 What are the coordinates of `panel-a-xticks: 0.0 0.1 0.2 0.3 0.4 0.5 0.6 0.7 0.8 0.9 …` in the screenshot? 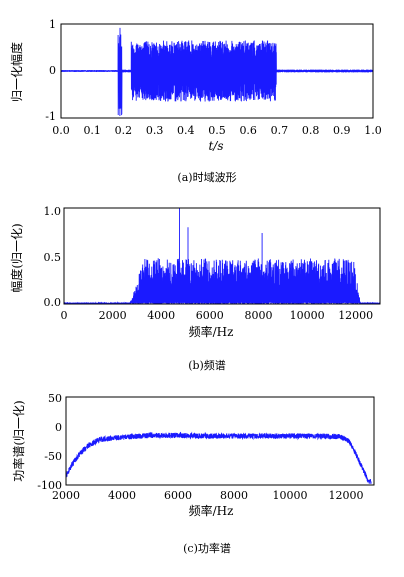 It's located at (217, 130).